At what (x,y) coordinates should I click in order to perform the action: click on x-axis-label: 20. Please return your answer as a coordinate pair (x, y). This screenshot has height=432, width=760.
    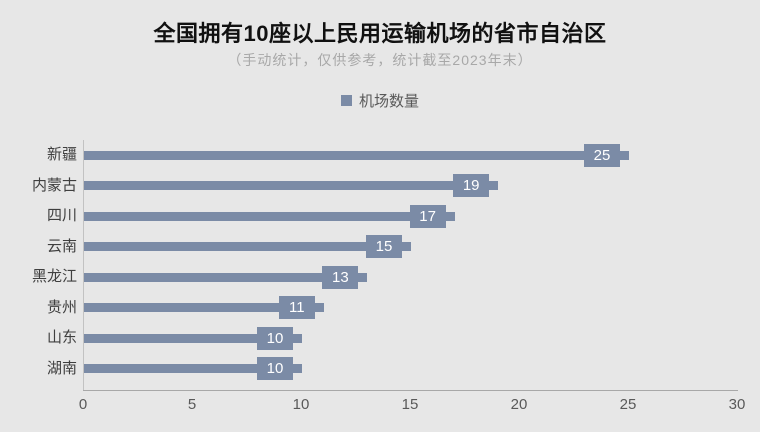
    Looking at the image, I should click on (519, 404).